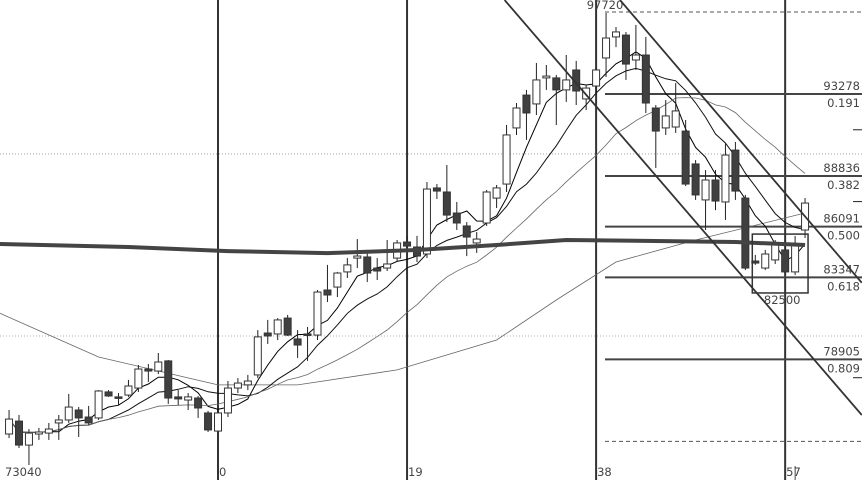 This screenshot has width=862, height=484. I want to click on x-axis-label: 73040, so click(23, 472).